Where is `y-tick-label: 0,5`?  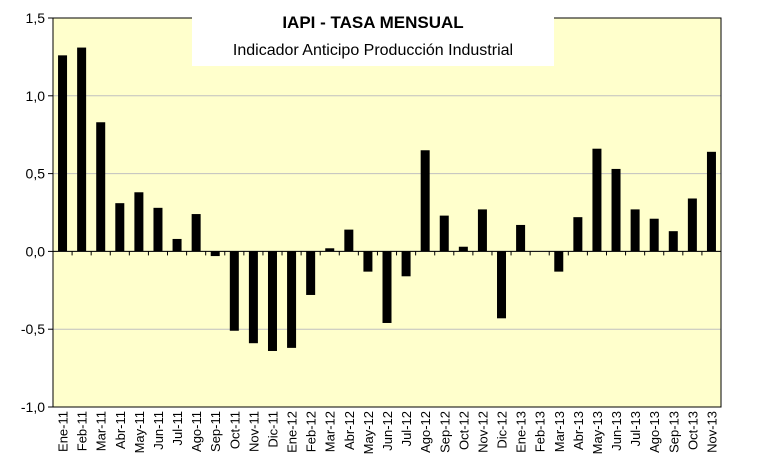 y-tick-label: 0,5 is located at coordinates (36, 174).